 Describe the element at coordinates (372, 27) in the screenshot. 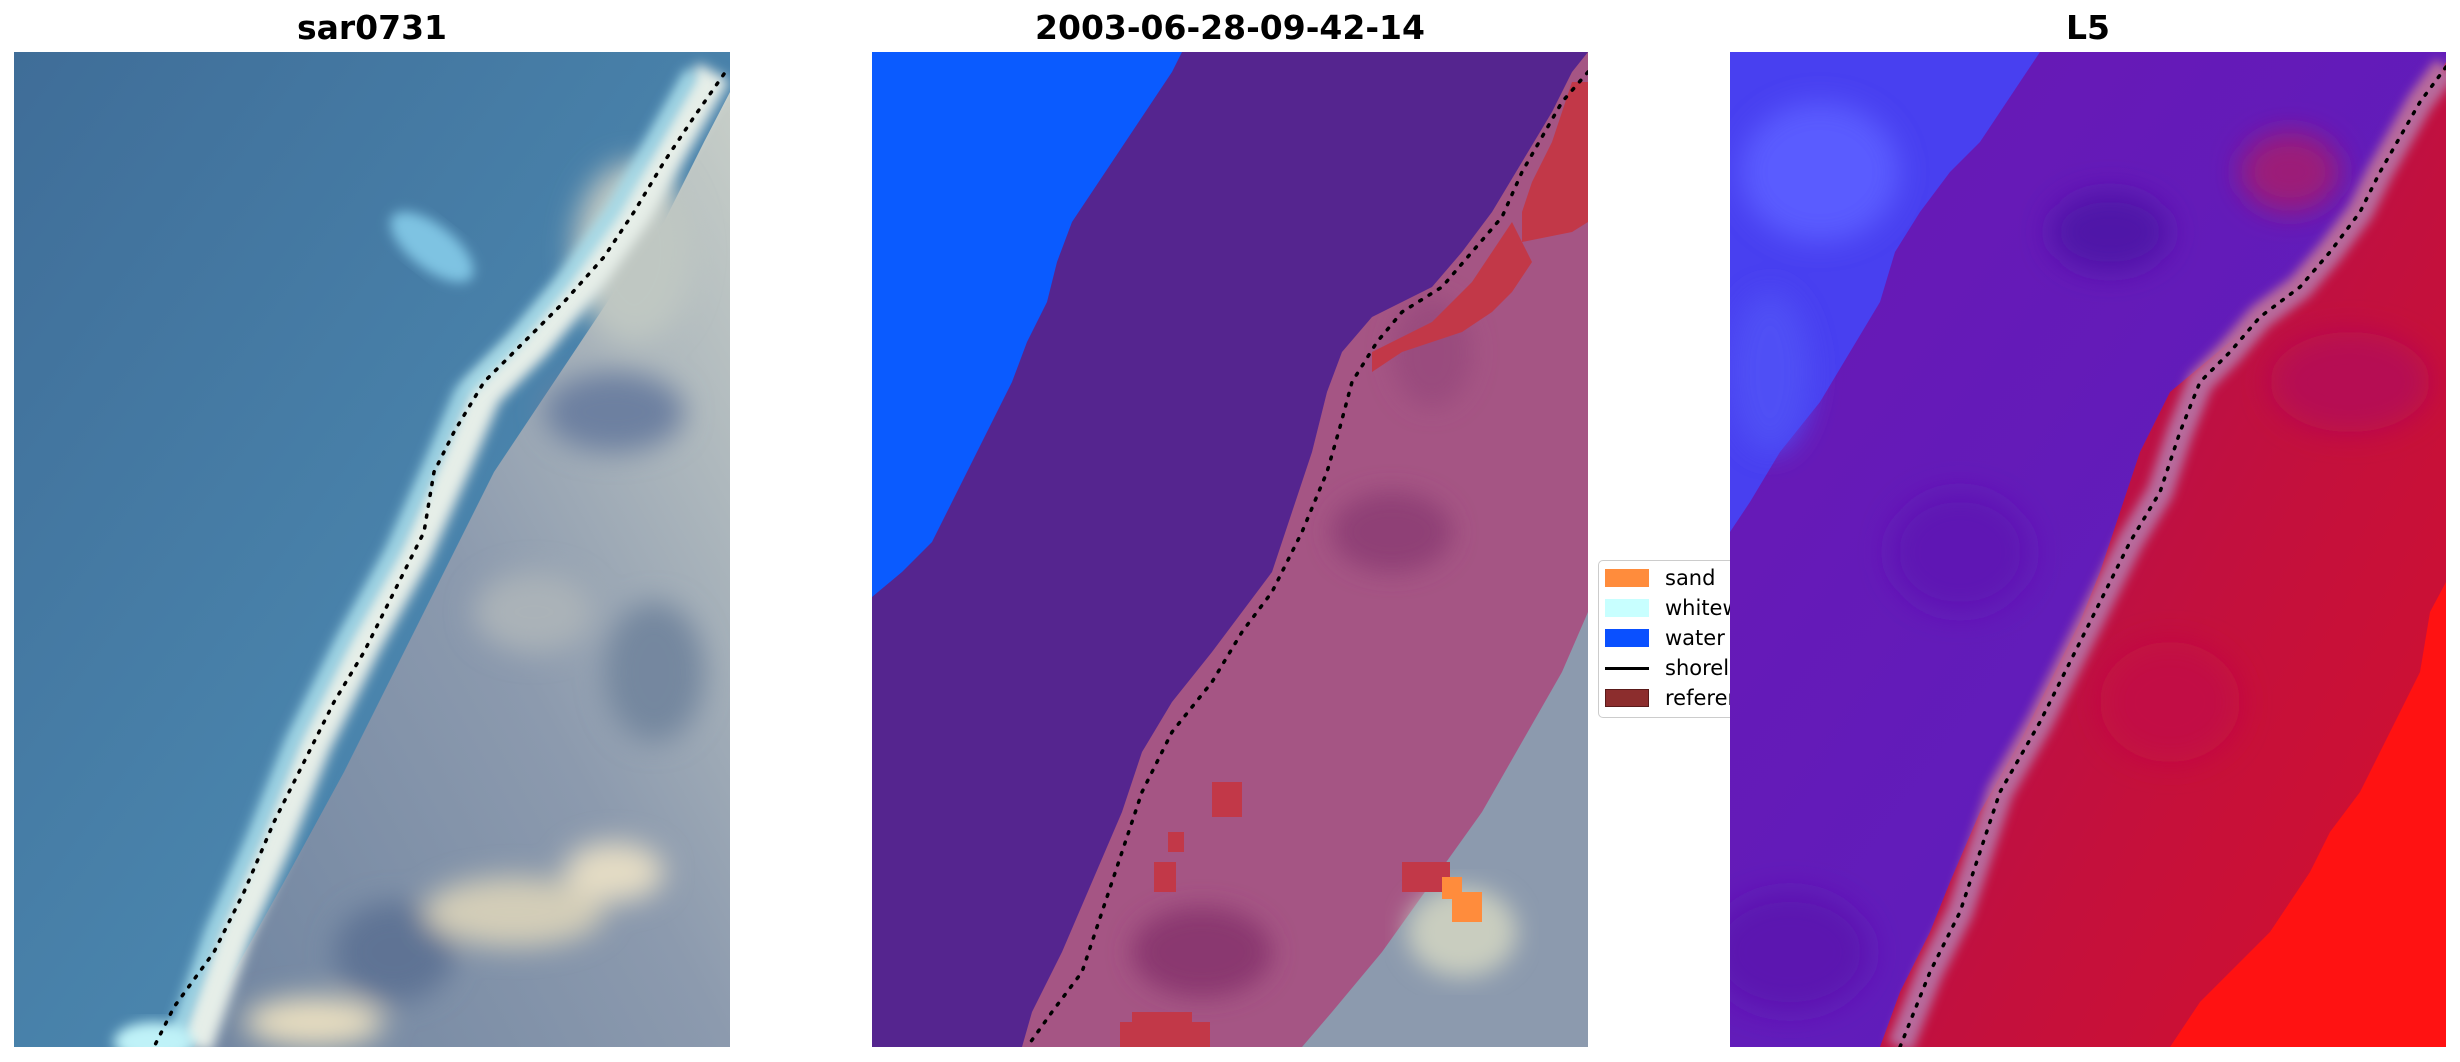

I see `panel-title-rgb: sar0731` at that location.